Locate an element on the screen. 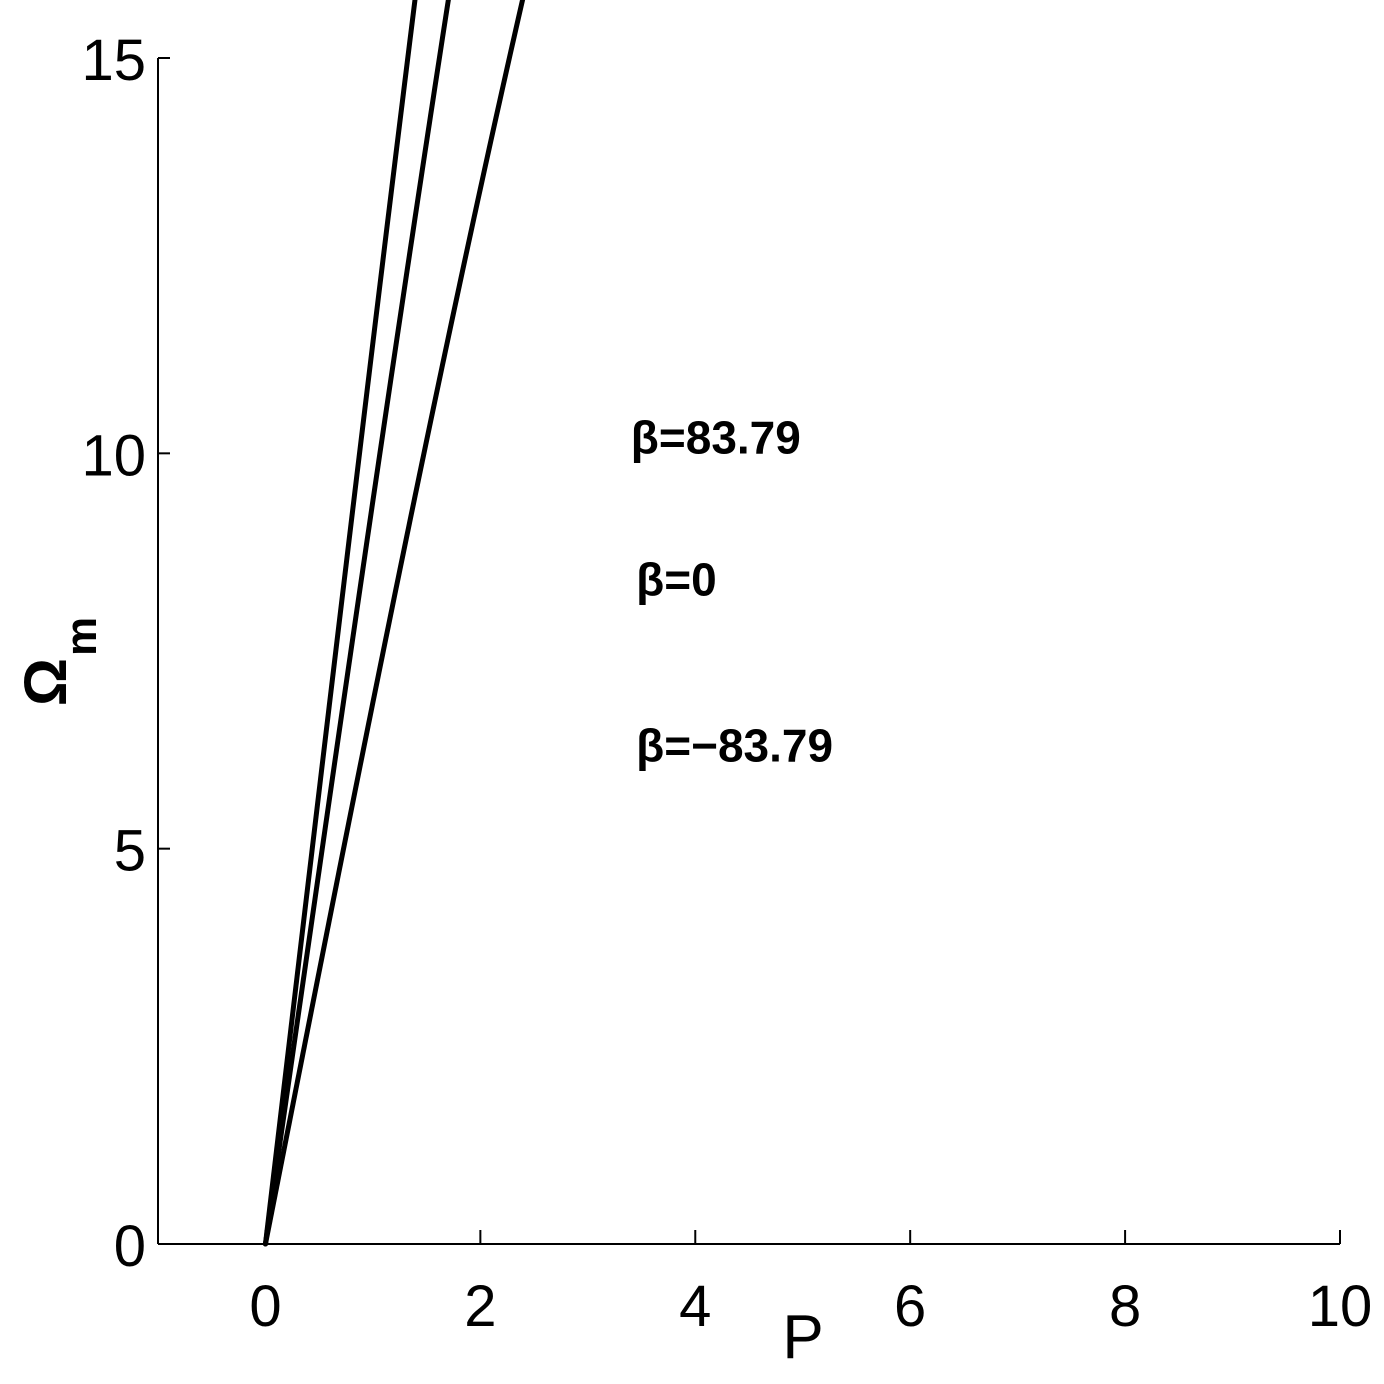 The image size is (1384, 1384). series-label-2: β=−83.79 is located at coordinates (734, 746).